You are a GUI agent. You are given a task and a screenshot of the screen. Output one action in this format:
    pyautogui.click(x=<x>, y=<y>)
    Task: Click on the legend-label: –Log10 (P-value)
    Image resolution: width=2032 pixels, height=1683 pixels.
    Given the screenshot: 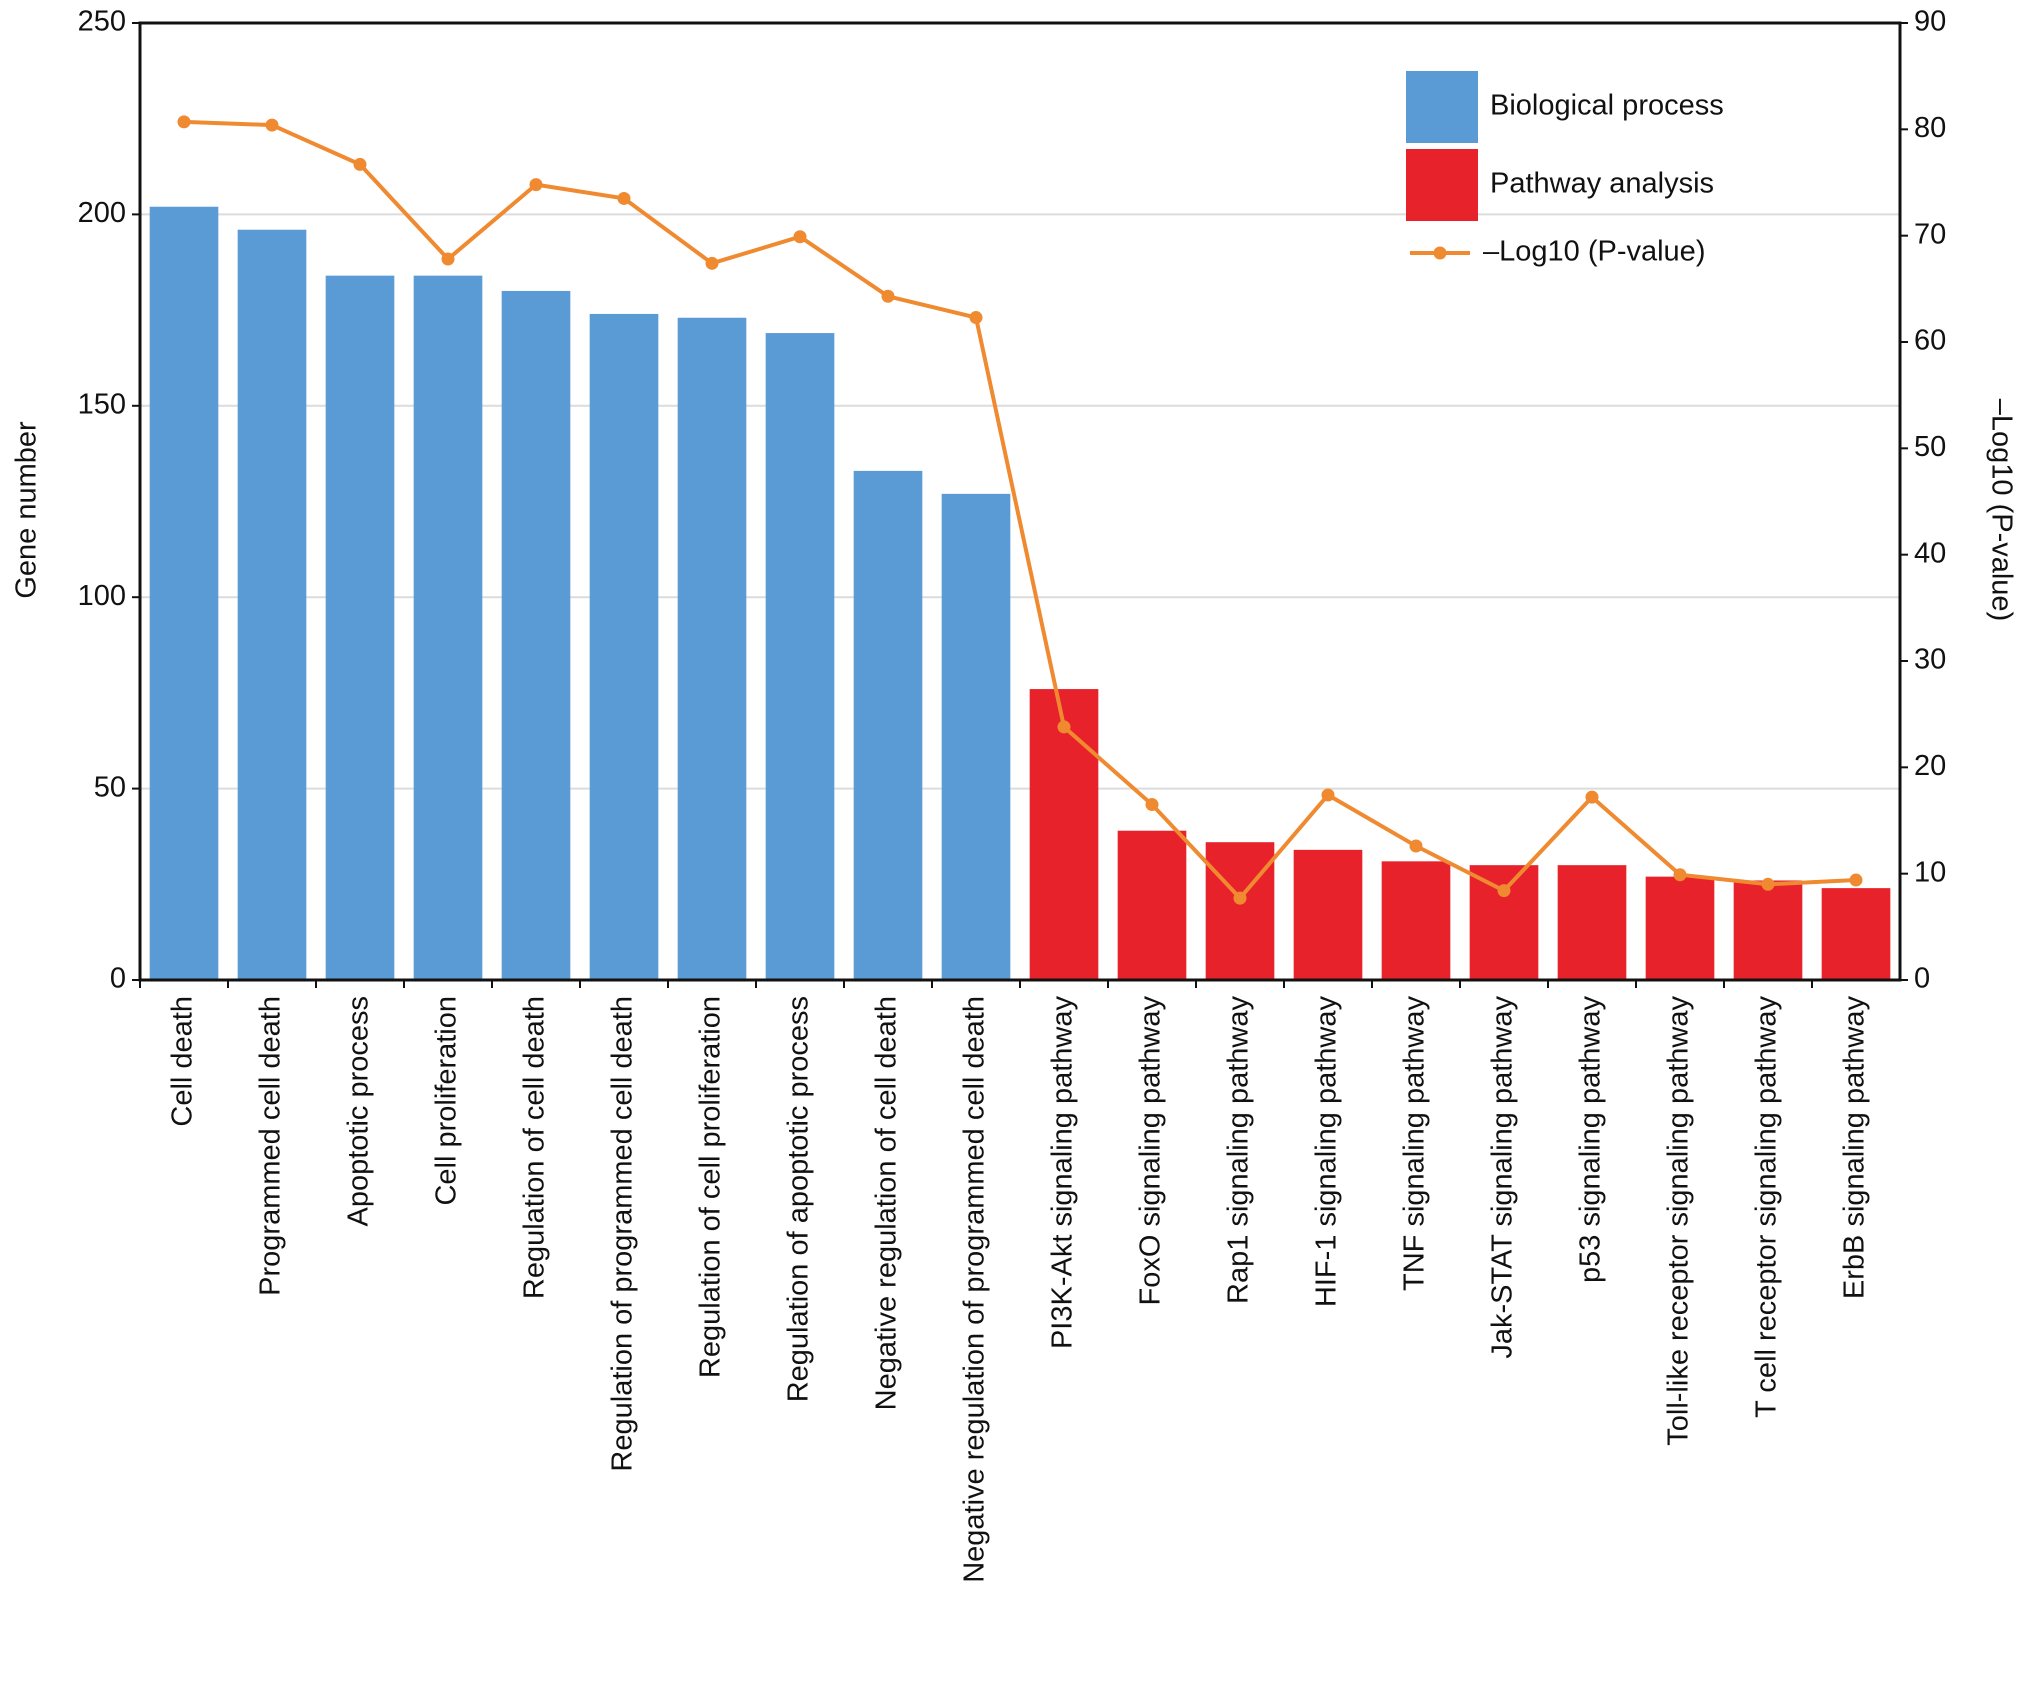 What is the action you would take?
    pyautogui.click(x=1594, y=252)
    